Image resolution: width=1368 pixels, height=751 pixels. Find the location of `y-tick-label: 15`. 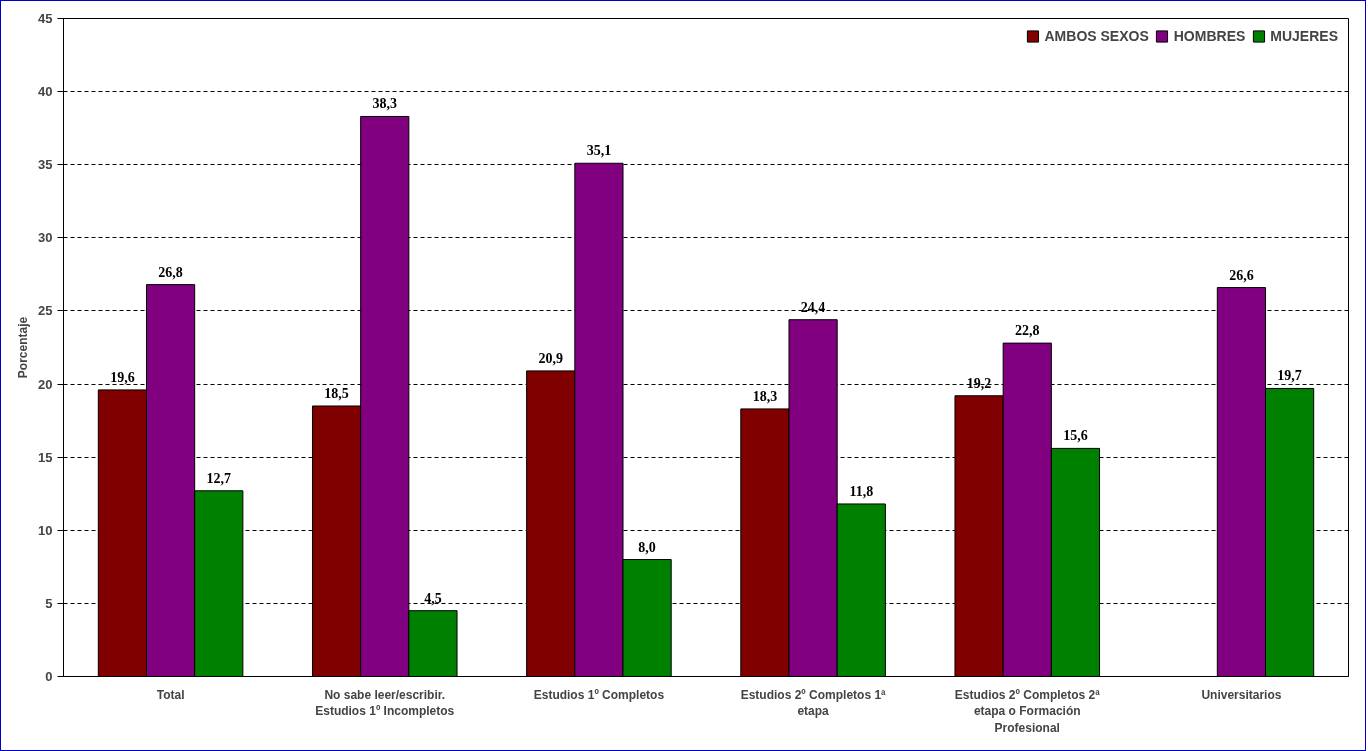

y-tick-label: 15 is located at coordinates (45, 457).